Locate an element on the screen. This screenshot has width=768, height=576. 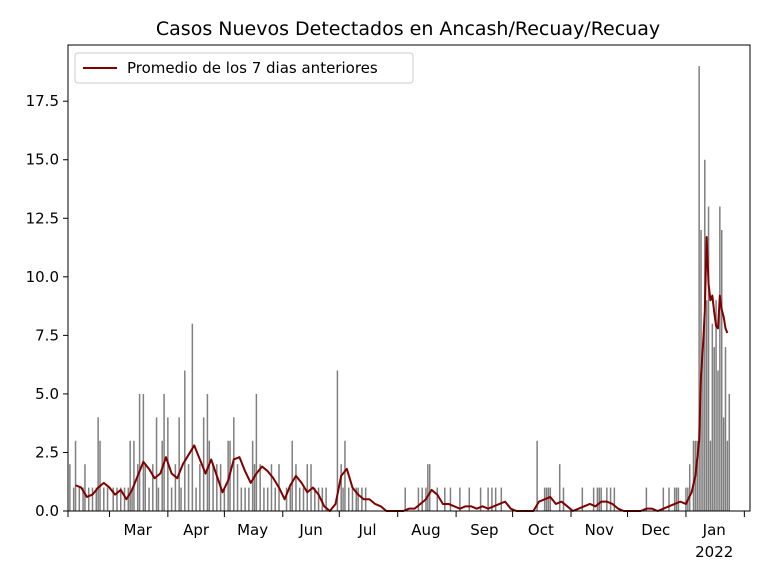
x-tick-label: Sep is located at coordinates (484, 530).